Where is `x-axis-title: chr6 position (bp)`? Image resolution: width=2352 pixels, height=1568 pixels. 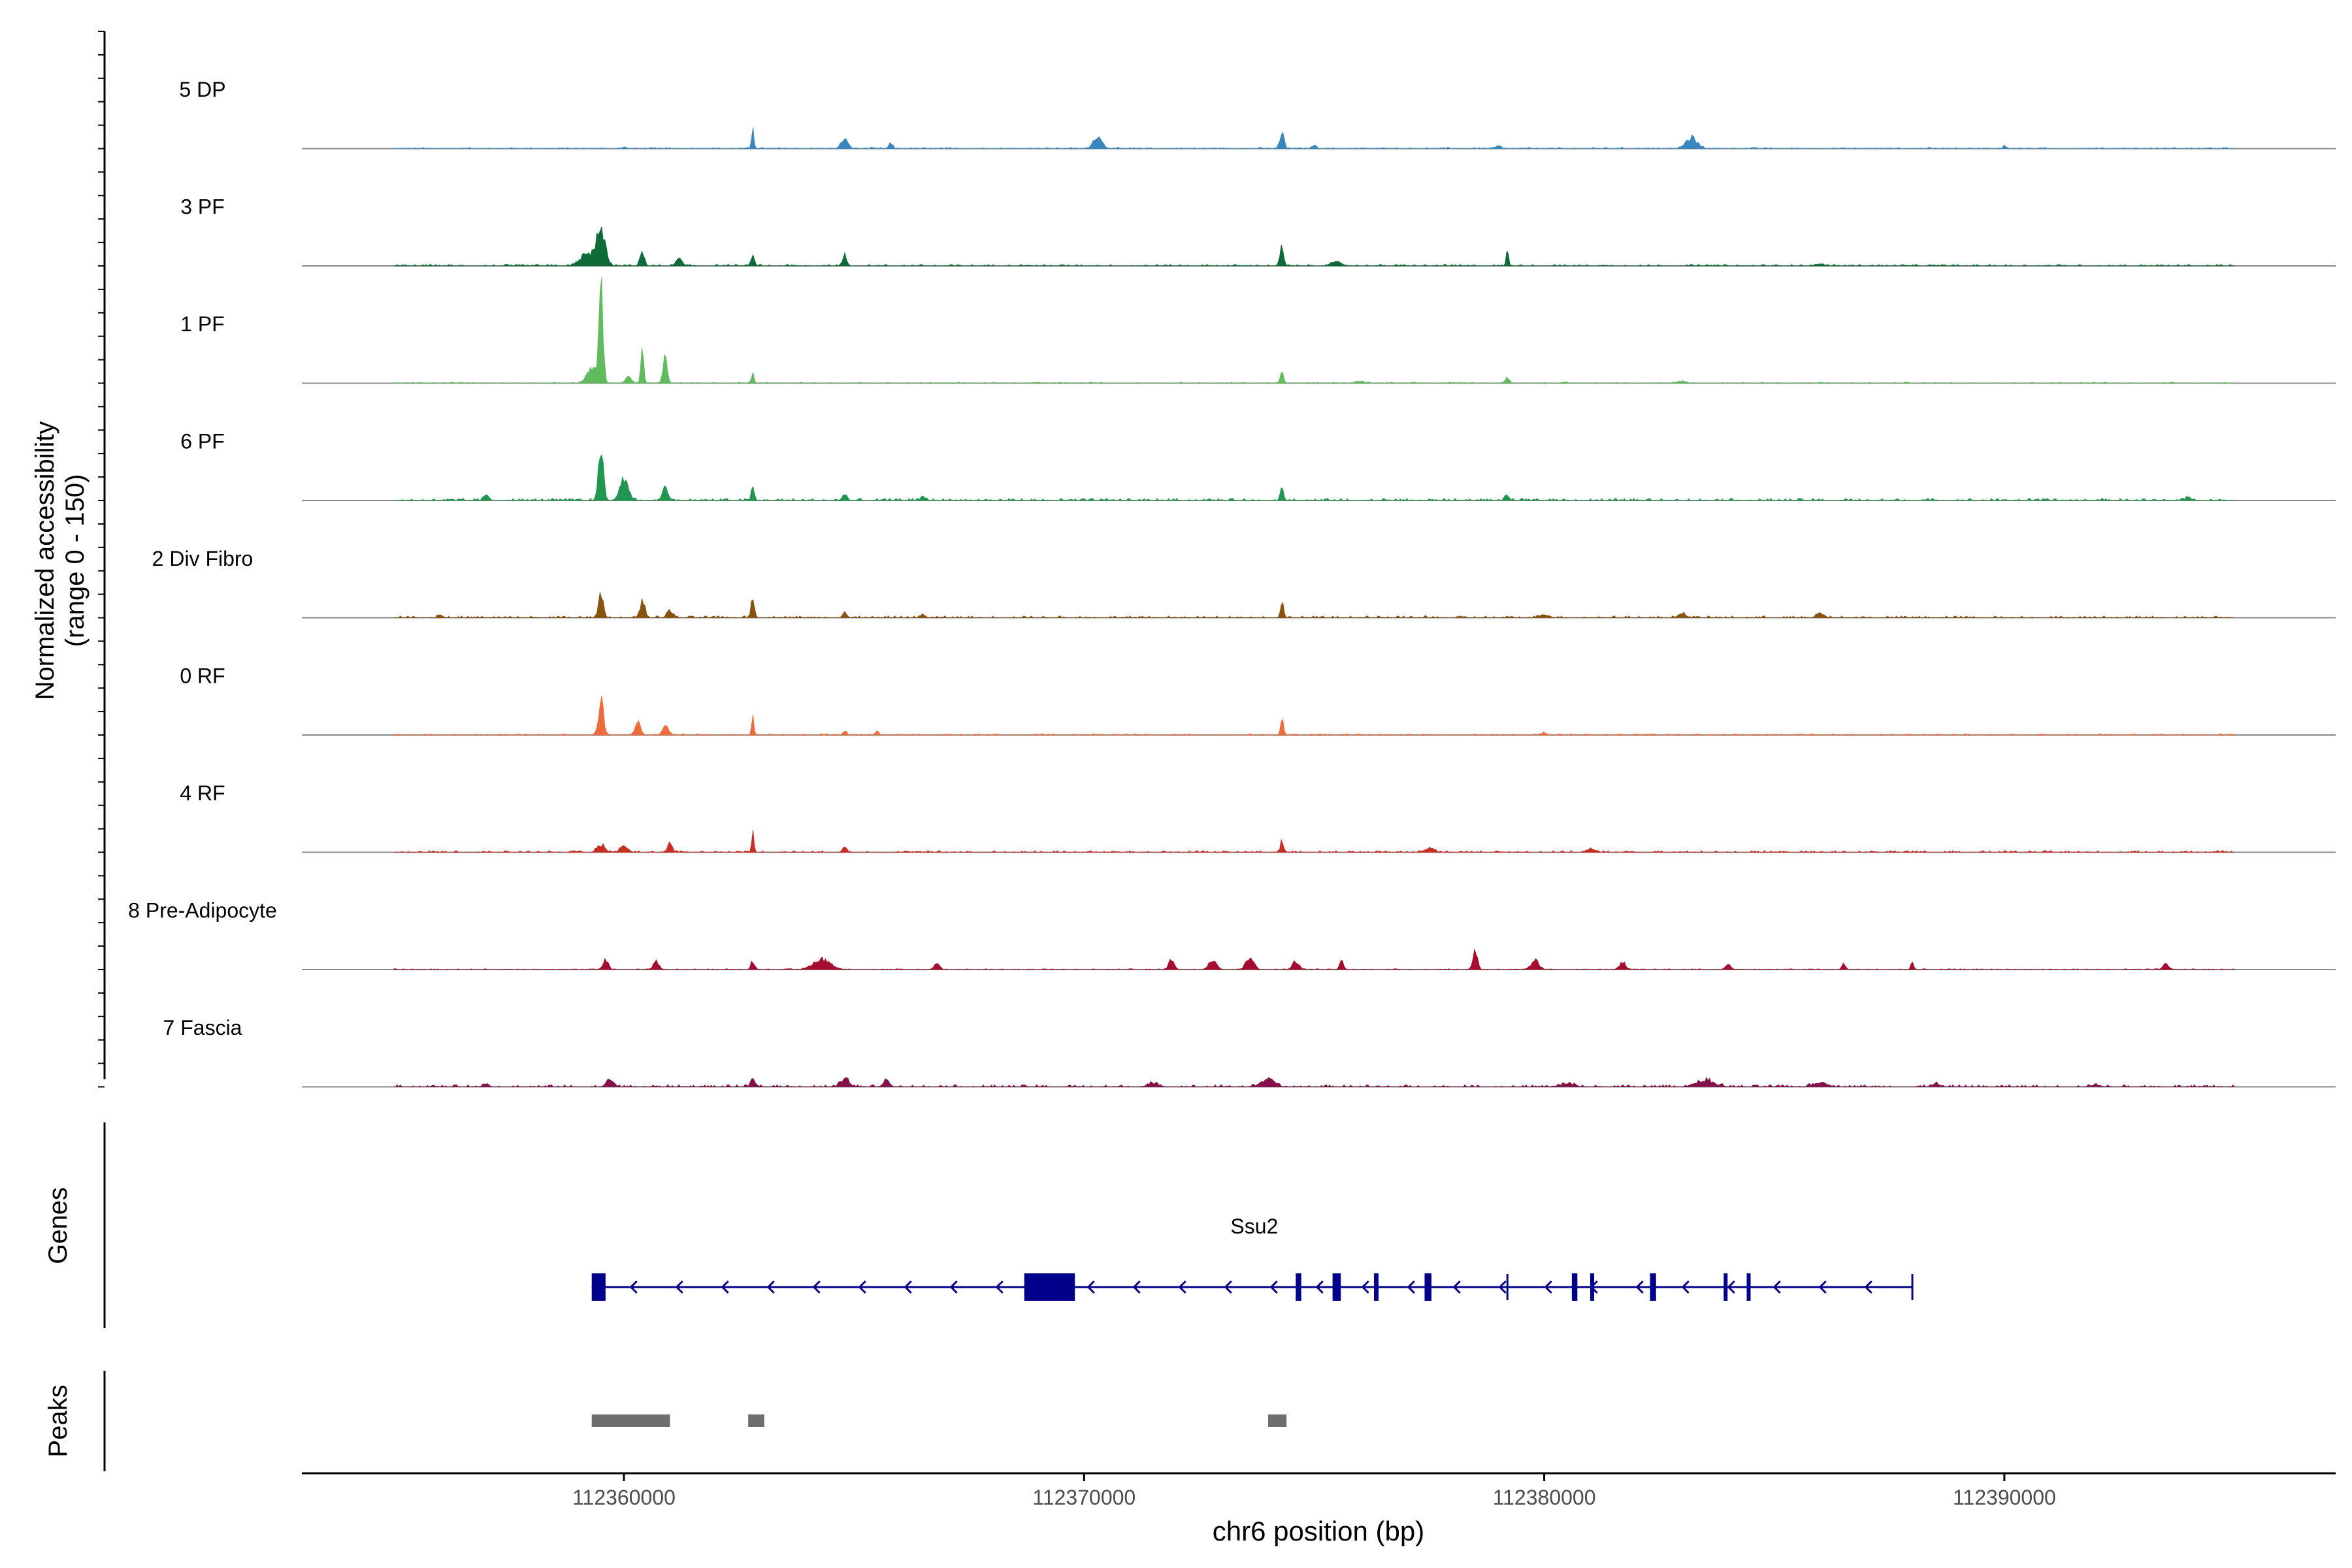 x-axis-title: chr6 position (bp) is located at coordinates (1319, 1531).